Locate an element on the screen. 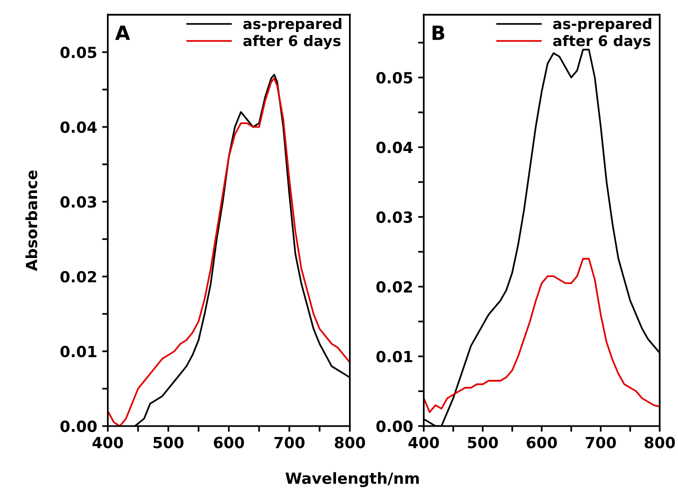 The image size is (678, 492). annotation: B is located at coordinates (438, 33).